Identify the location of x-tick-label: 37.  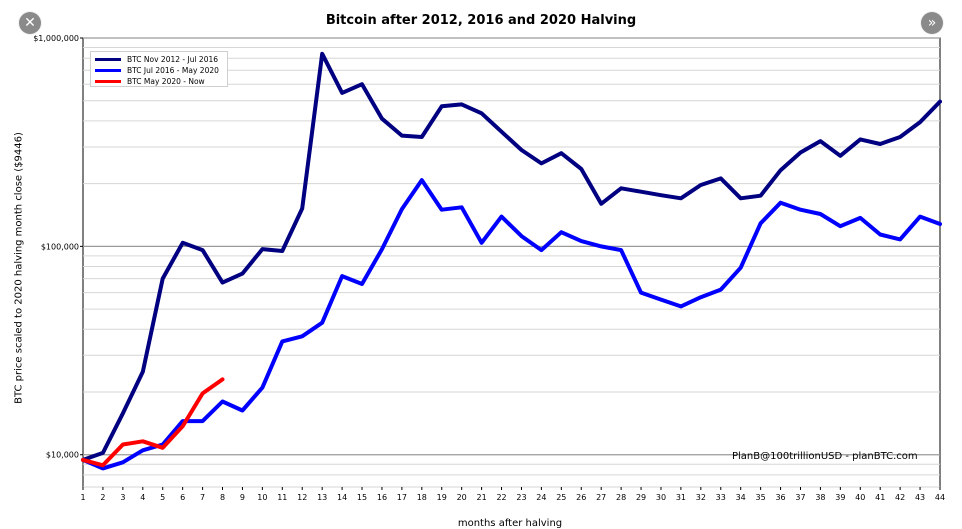
(800, 497).